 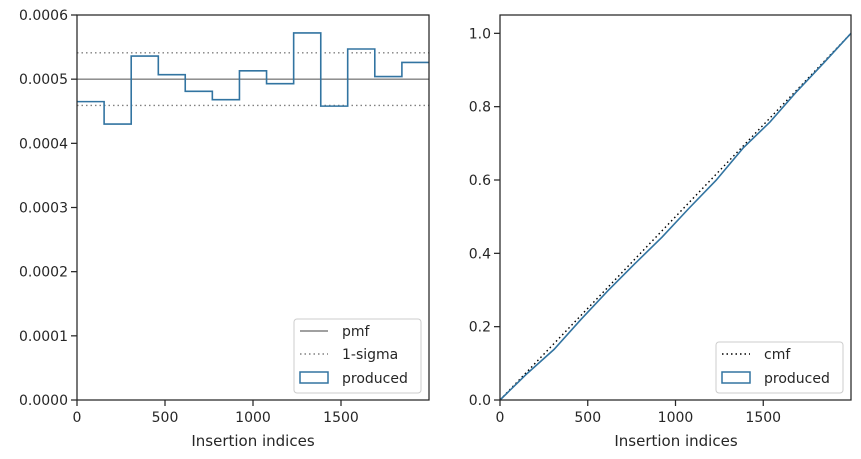 What do you see at coordinates (253, 418) in the screenshot?
I see `pmf-x-tick-label: 1000` at bounding box center [253, 418].